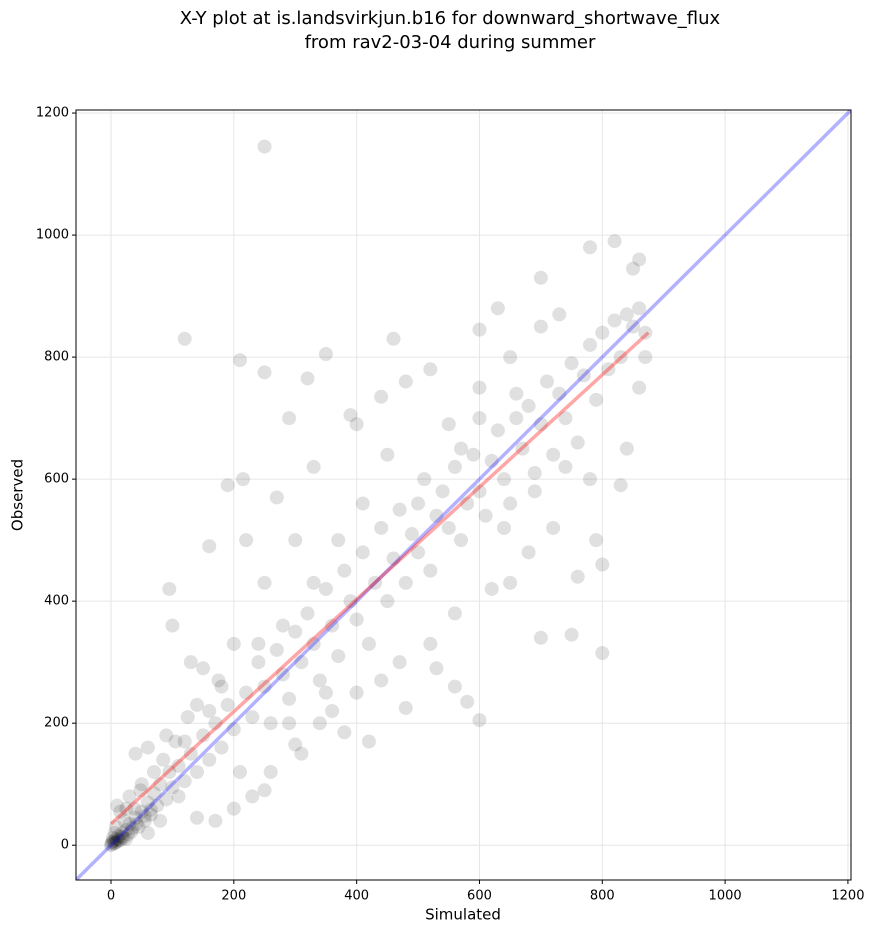 The width and height of the screenshot is (875, 934). What do you see at coordinates (65, 845) in the screenshot?
I see `y-tick-label: 0` at bounding box center [65, 845].